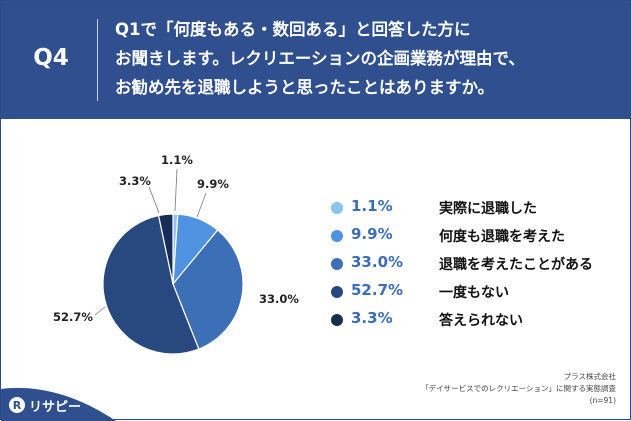  I want to click on slice-label: 9.9%, so click(213, 184).